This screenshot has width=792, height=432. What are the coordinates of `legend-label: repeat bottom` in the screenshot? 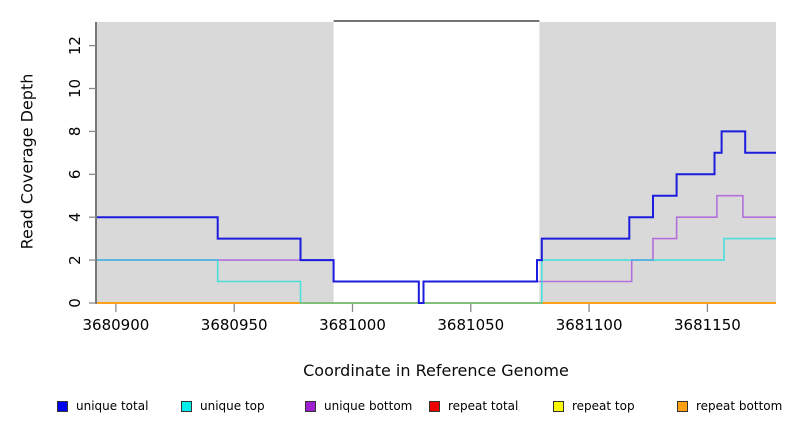 It's located at (739, 406).